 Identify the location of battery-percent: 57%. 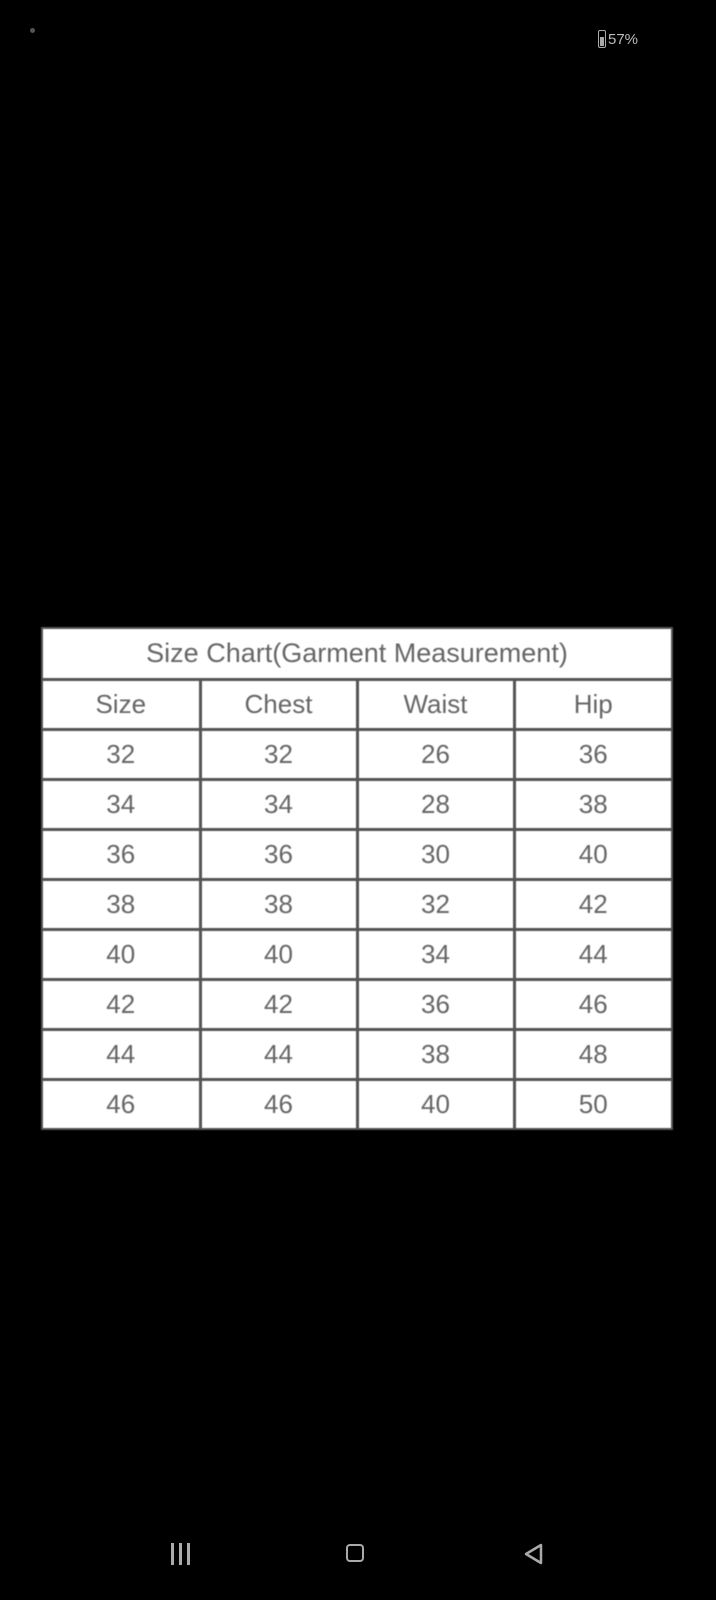
(623, 39).